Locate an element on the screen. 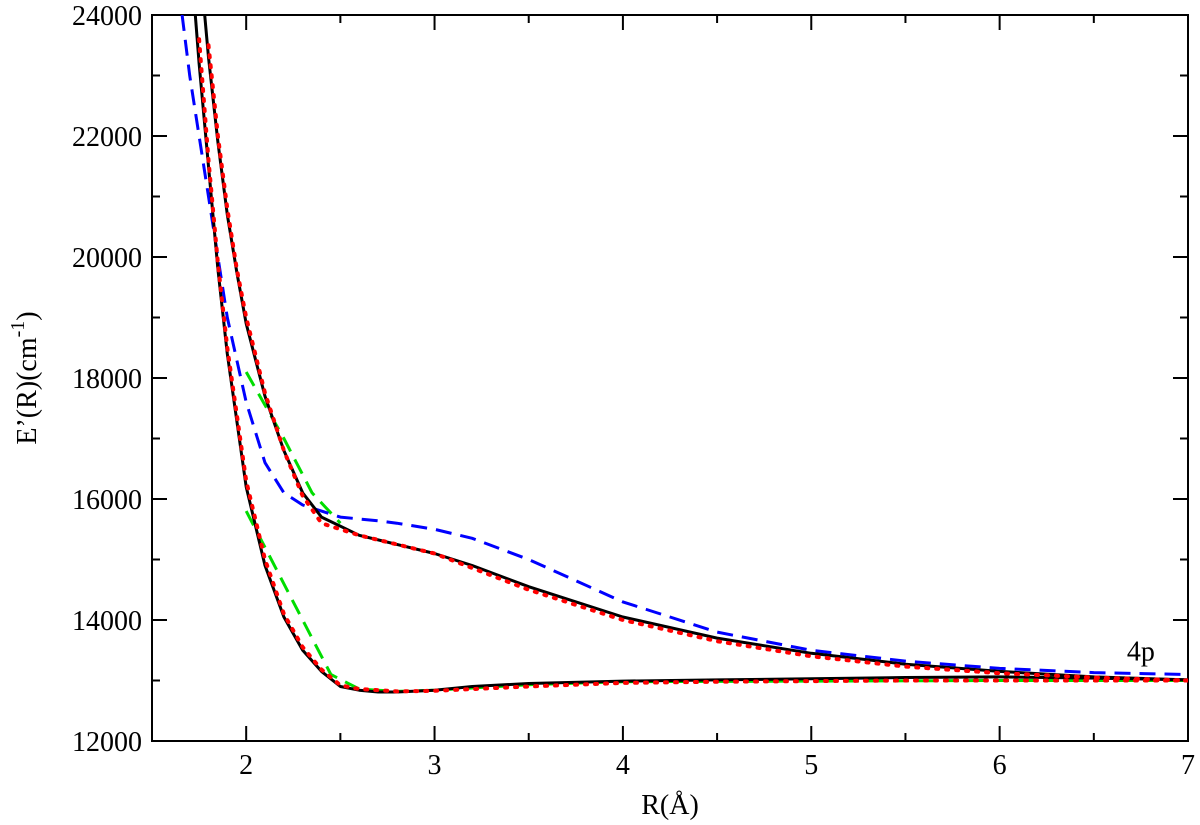  x-tick-label: 3 is located at coordinates (435, 765).